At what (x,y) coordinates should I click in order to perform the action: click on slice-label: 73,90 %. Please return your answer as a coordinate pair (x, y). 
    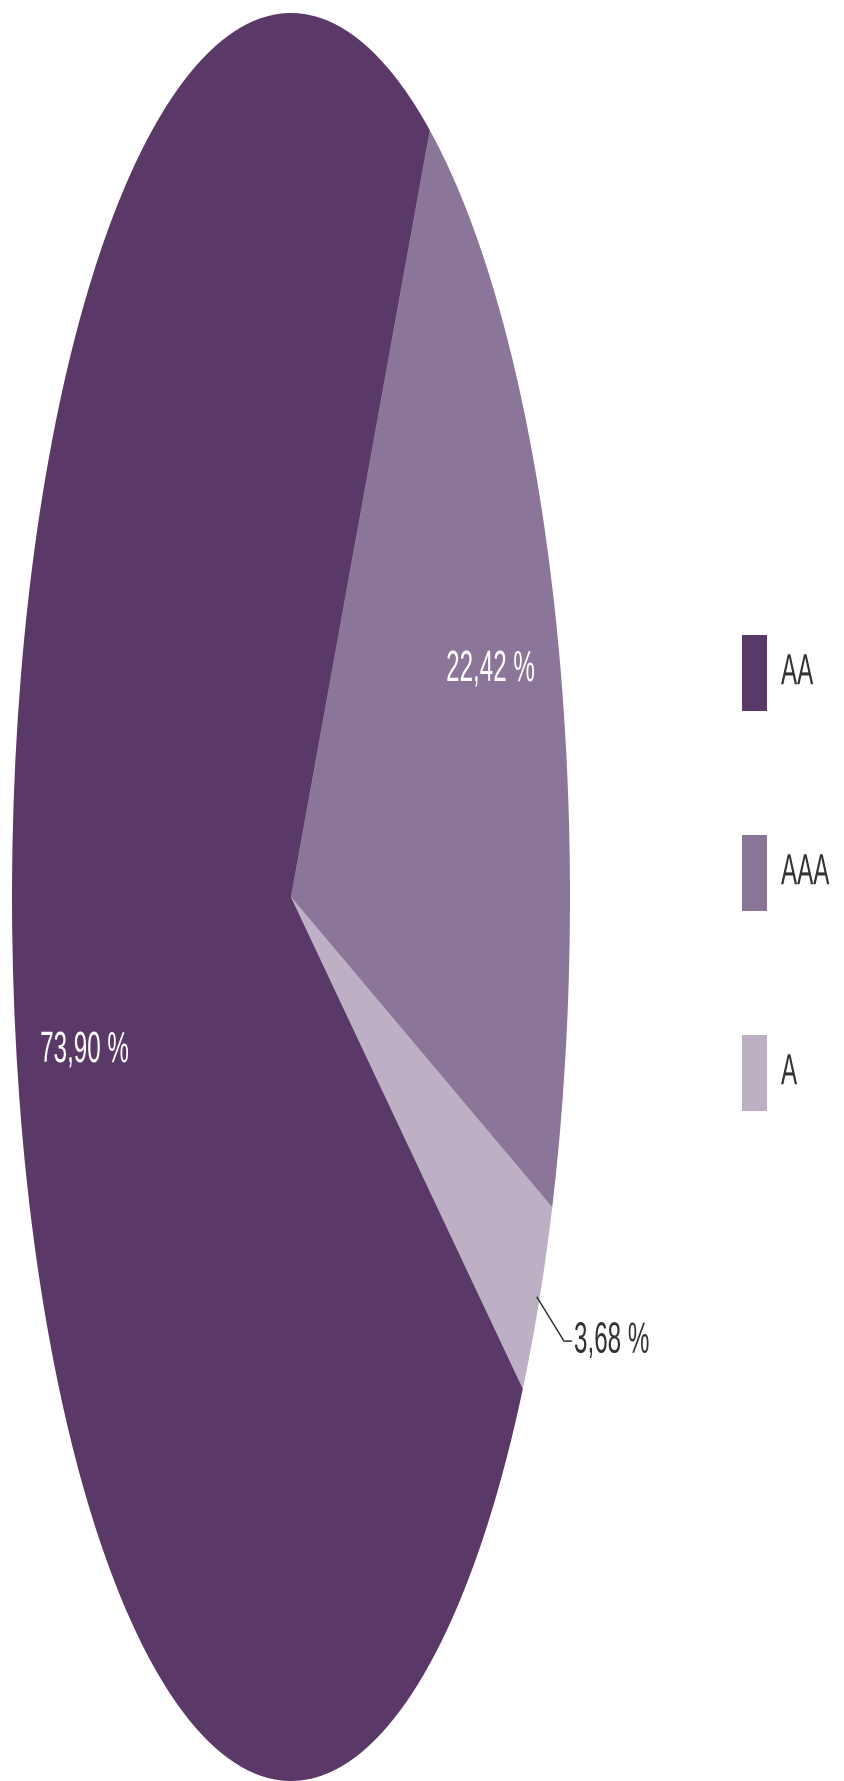
    Looking at the image, I should click on (84, 1047).